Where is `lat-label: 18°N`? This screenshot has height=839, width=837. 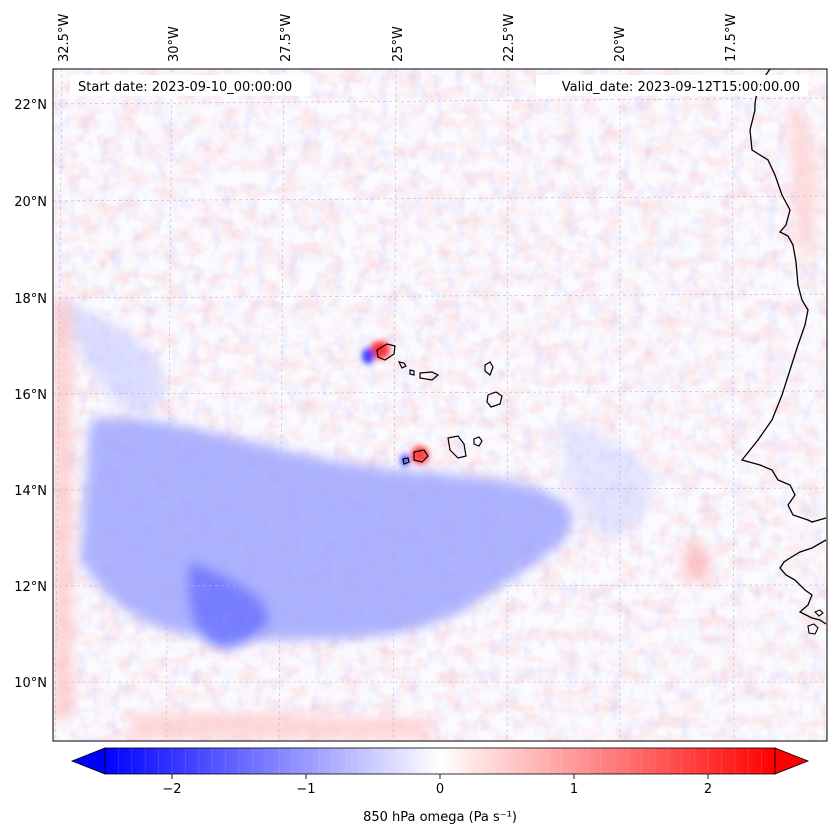
lat-label: 18°N is located at coordinates (30, 299).